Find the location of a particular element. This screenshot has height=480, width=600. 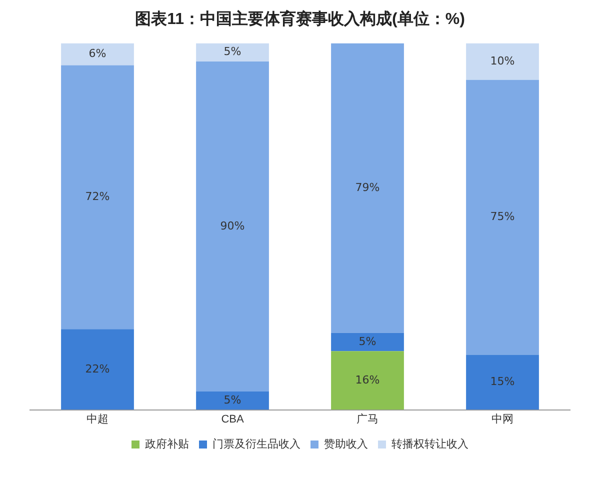

x-tick-label: CBA is located at coordinates (232, 419).